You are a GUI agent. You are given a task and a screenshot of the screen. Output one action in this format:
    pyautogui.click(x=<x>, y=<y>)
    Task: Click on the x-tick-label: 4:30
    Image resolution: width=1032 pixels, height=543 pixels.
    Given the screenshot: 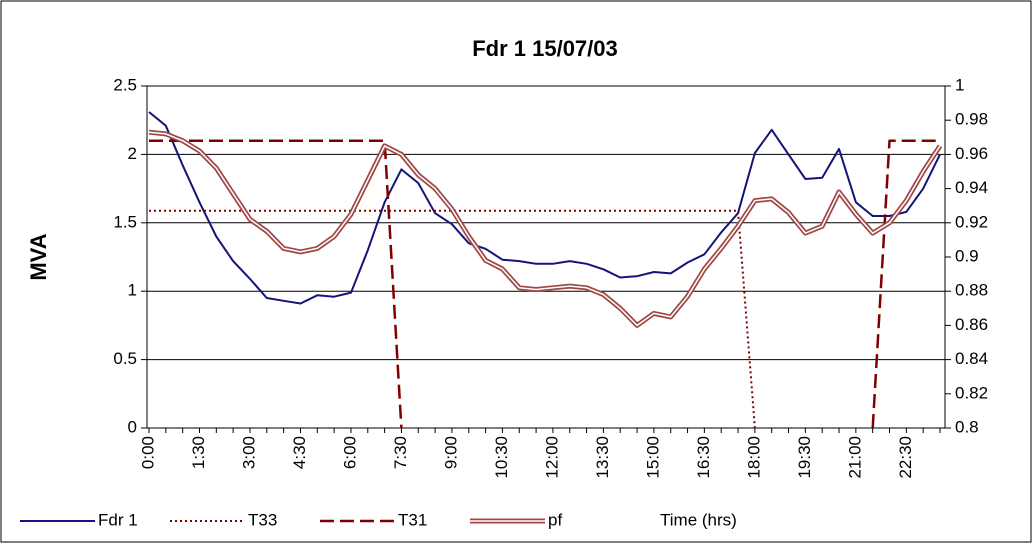 What is the action you would take?
    pyautogui.click(x=299, y=452)
    